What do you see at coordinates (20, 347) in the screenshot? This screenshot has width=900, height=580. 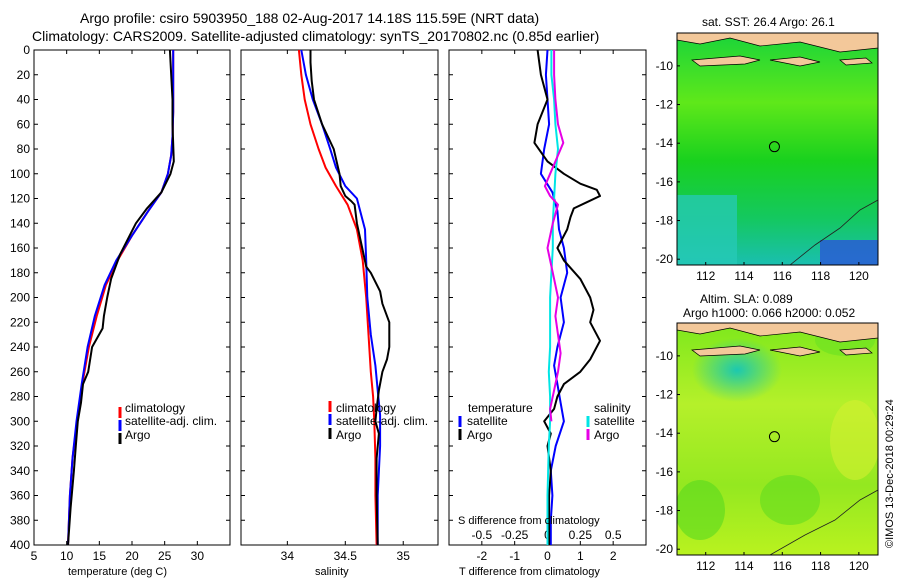 I see `y-tick-label: 240` at bounding box center [20, 347].